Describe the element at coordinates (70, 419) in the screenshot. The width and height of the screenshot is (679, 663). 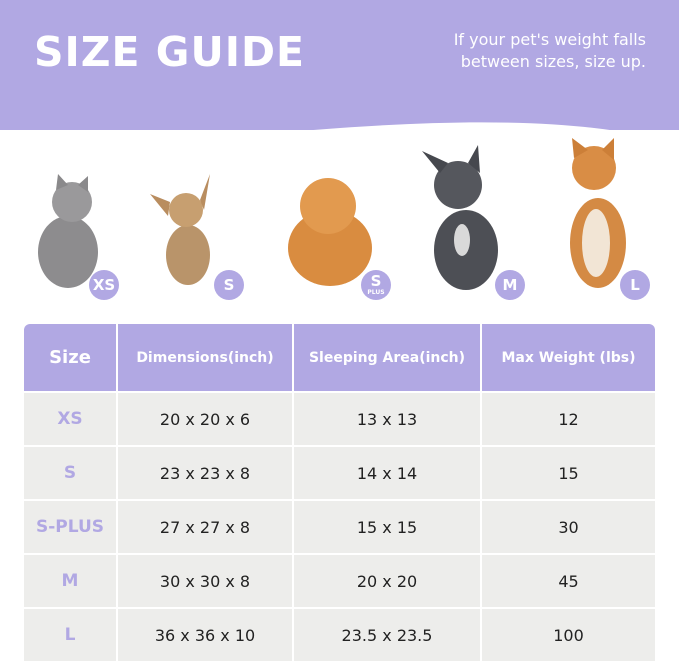
I see `size-cell: XS` at that location.